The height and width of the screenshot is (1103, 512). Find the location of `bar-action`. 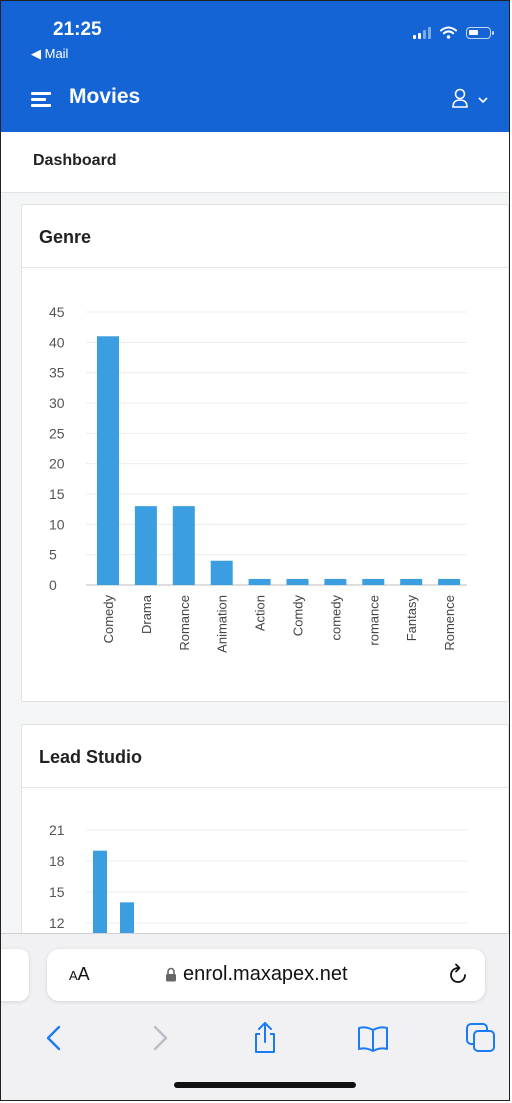

bar-action is located at coordinates (259, 581).